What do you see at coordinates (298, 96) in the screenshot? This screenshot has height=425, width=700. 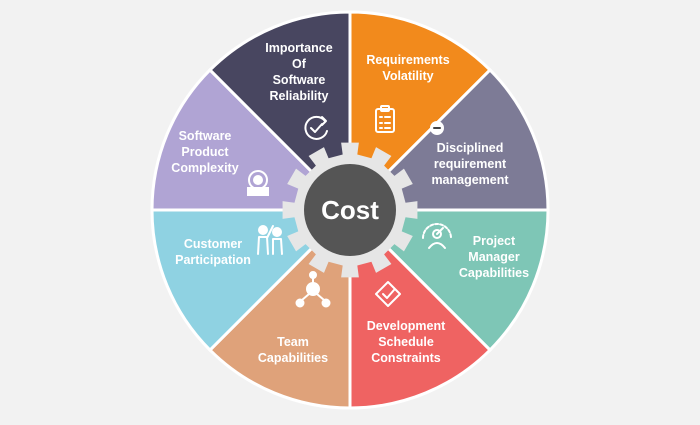 I see `segment-label-line: Reliability` at bounding box center [298, 96].